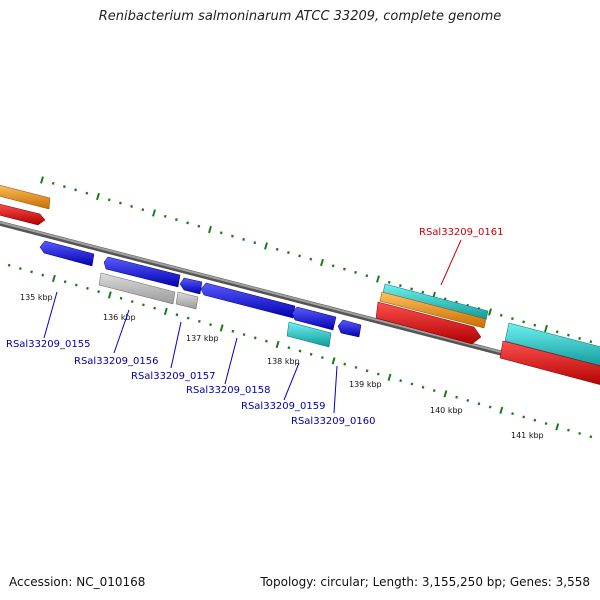 The width and height of the screenshot is (600, 600). Describe the element at coordinates (527, 435) in the screenshot. I see `scale-label-141: 141 kbp` at that location.